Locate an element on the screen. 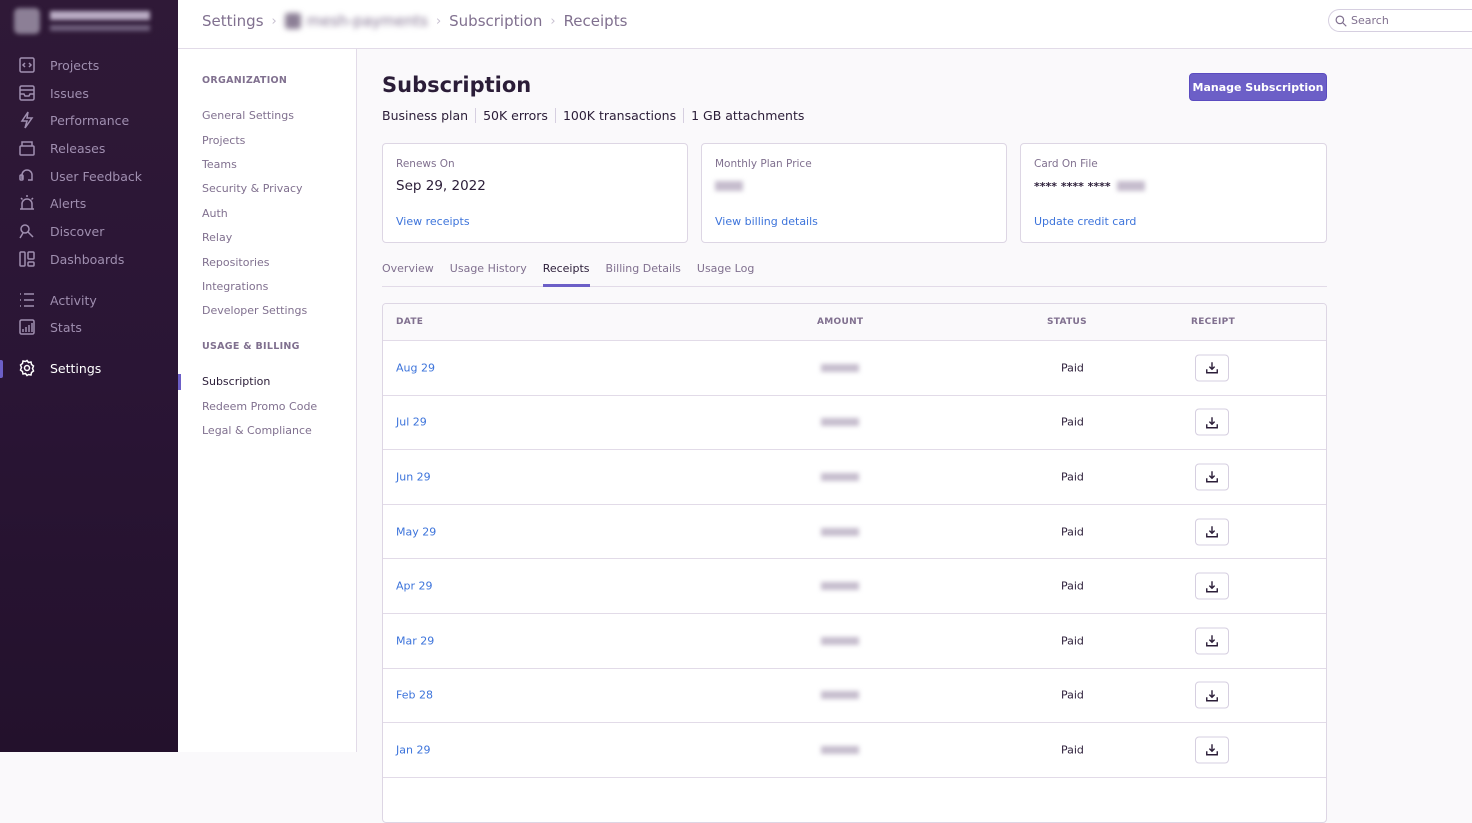 The width and height of the screenshot is (1472, 823). sidebar-item-user-feedback: User Feedback is located at coordinates (80, 176).